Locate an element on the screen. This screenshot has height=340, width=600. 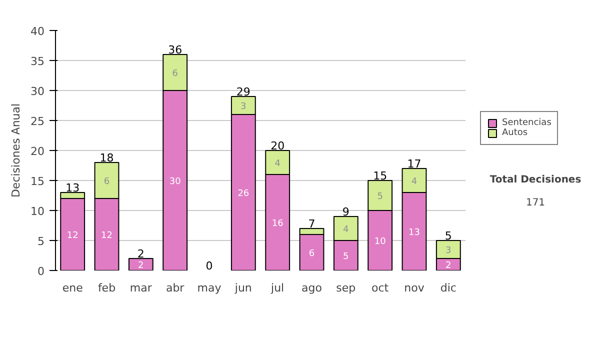
x-tick-label: mar is located at coordinates (141, 288).